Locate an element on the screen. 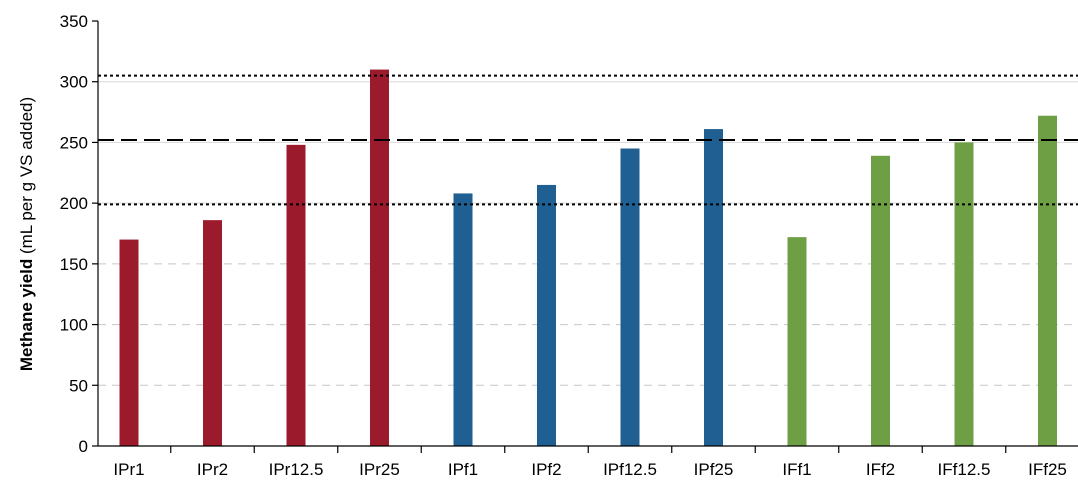 This screenshot has height=490, width=1078. y-tick-label: 0 is located at coordinates (83, 446).